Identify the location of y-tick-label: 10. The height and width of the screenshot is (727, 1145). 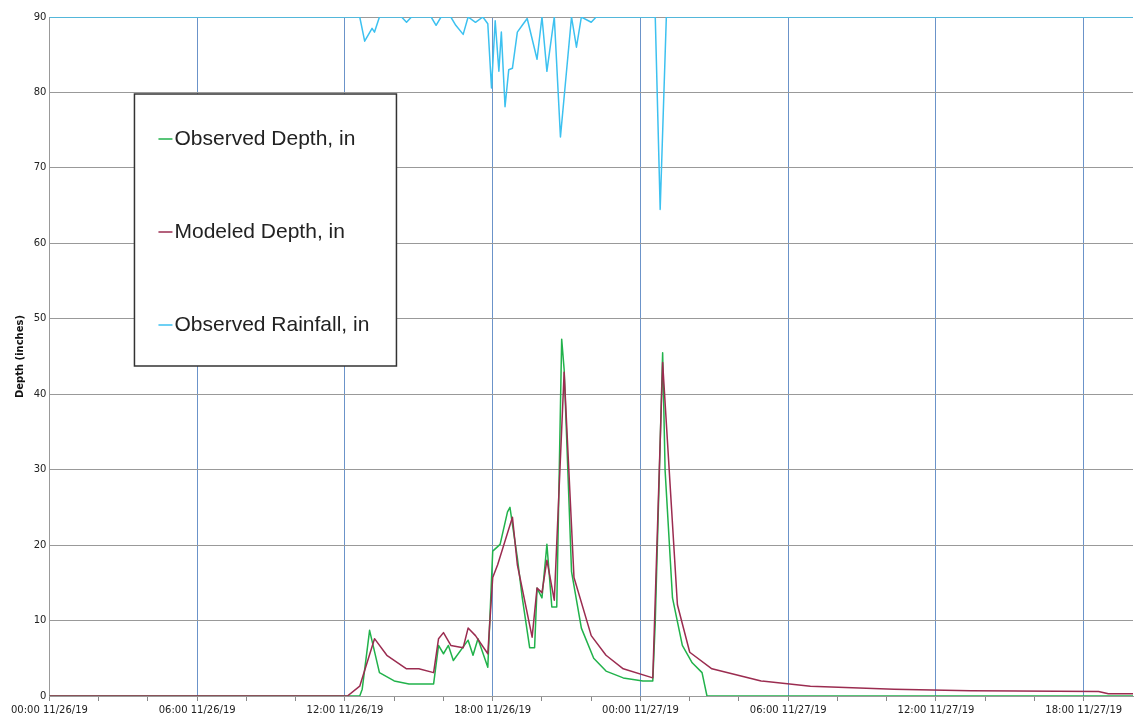
(40, 620).